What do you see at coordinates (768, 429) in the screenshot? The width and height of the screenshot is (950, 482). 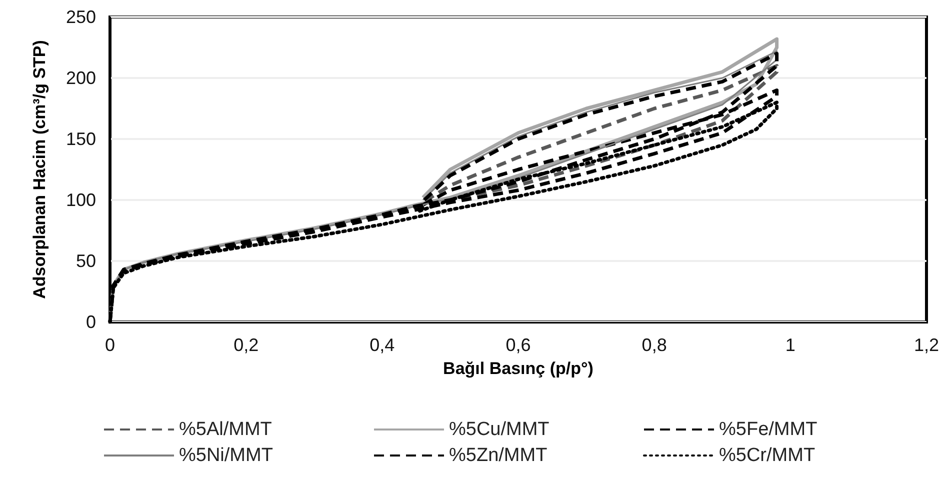 I see `legend-label: %5Fe/MMT` at bounding box center [768, 429].